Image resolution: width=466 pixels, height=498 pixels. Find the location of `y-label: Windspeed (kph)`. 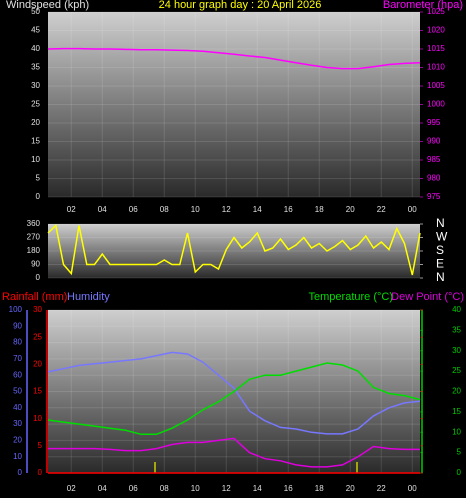

y-label: Windspeed (kph) is located at coordinates (47, 5).